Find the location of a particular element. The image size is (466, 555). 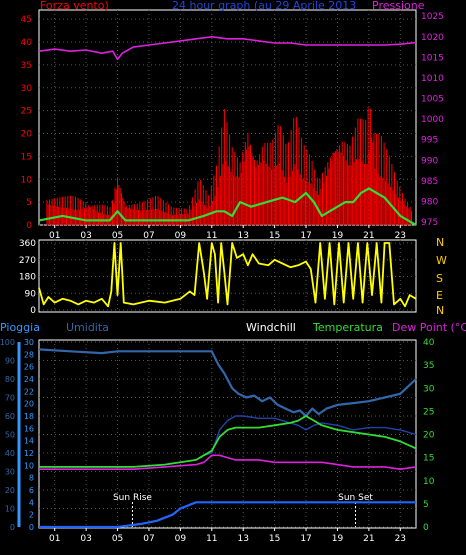

temperature-tick: 0 is located at coordinates (426, 528).